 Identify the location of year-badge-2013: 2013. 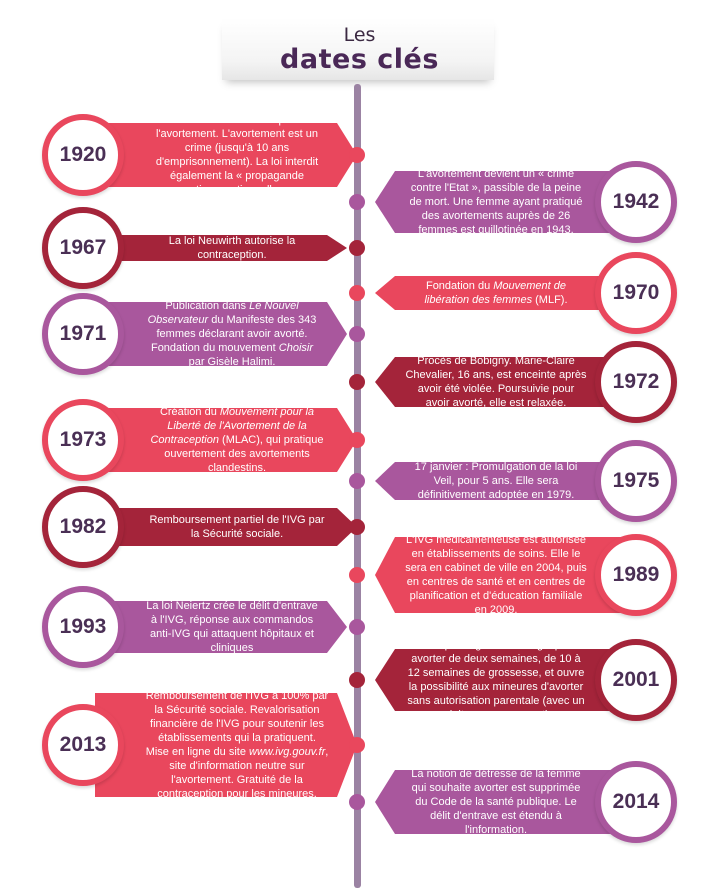
(83, 745).